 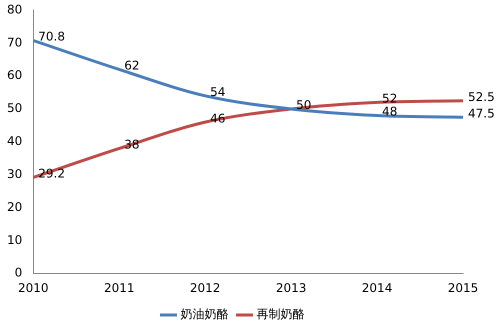 What do you see at coordinates (14, 207) in the screenshot?
I see `y-tick-label: 20` at bounding box center [14, 207].